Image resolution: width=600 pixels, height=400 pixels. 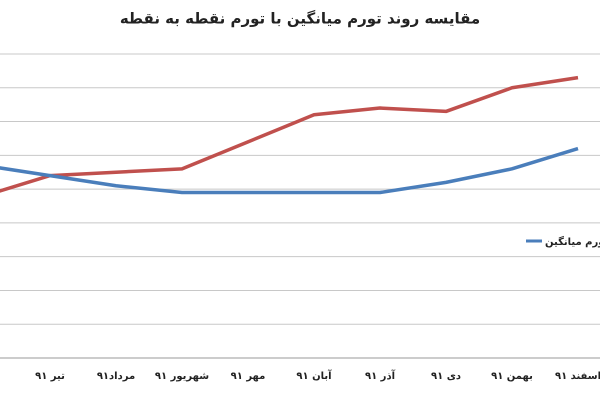 I want to click on x-tick-label: تیر ۹۱, so click(x=50, y=376).